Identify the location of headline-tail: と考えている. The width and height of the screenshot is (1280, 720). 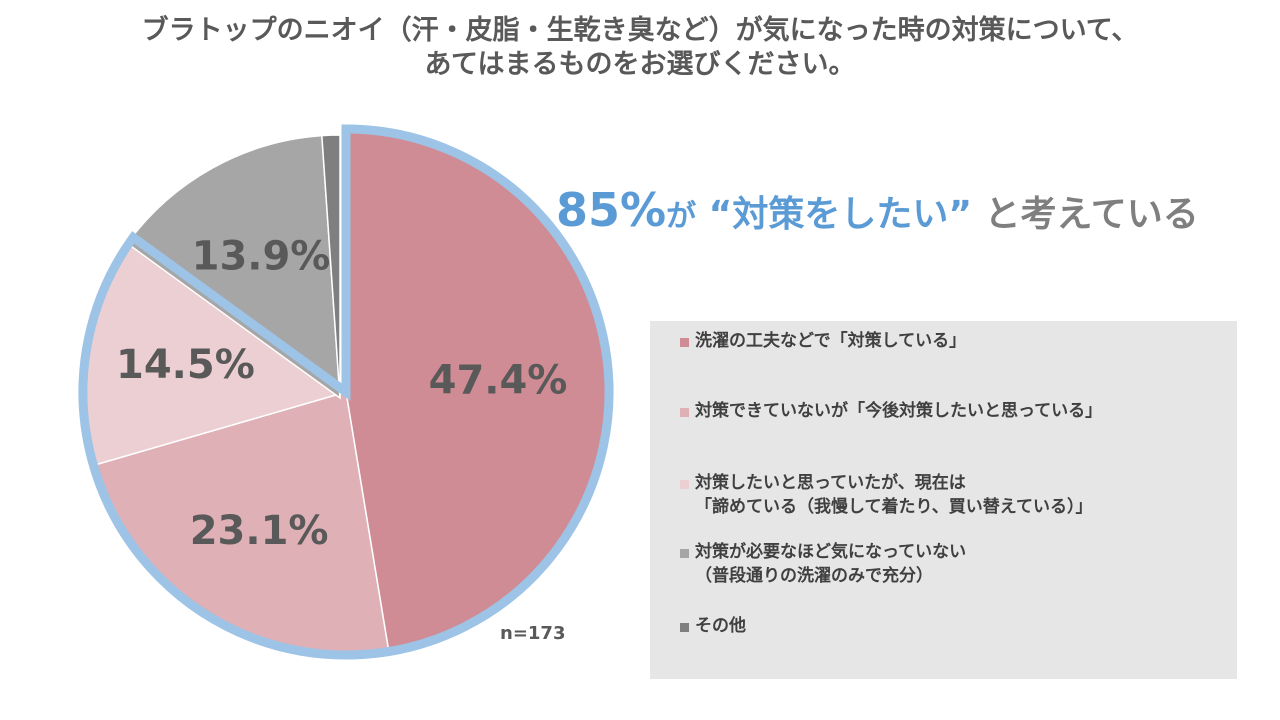
(1085, 214).